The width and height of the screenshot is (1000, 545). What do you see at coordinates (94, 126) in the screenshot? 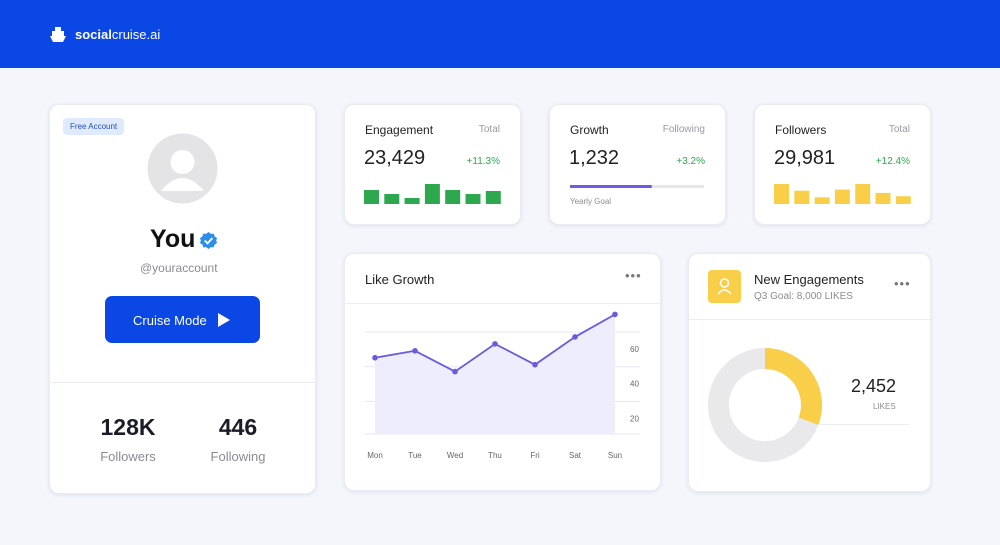
I see `badge: Free Account` at bounding box center [94, 126].